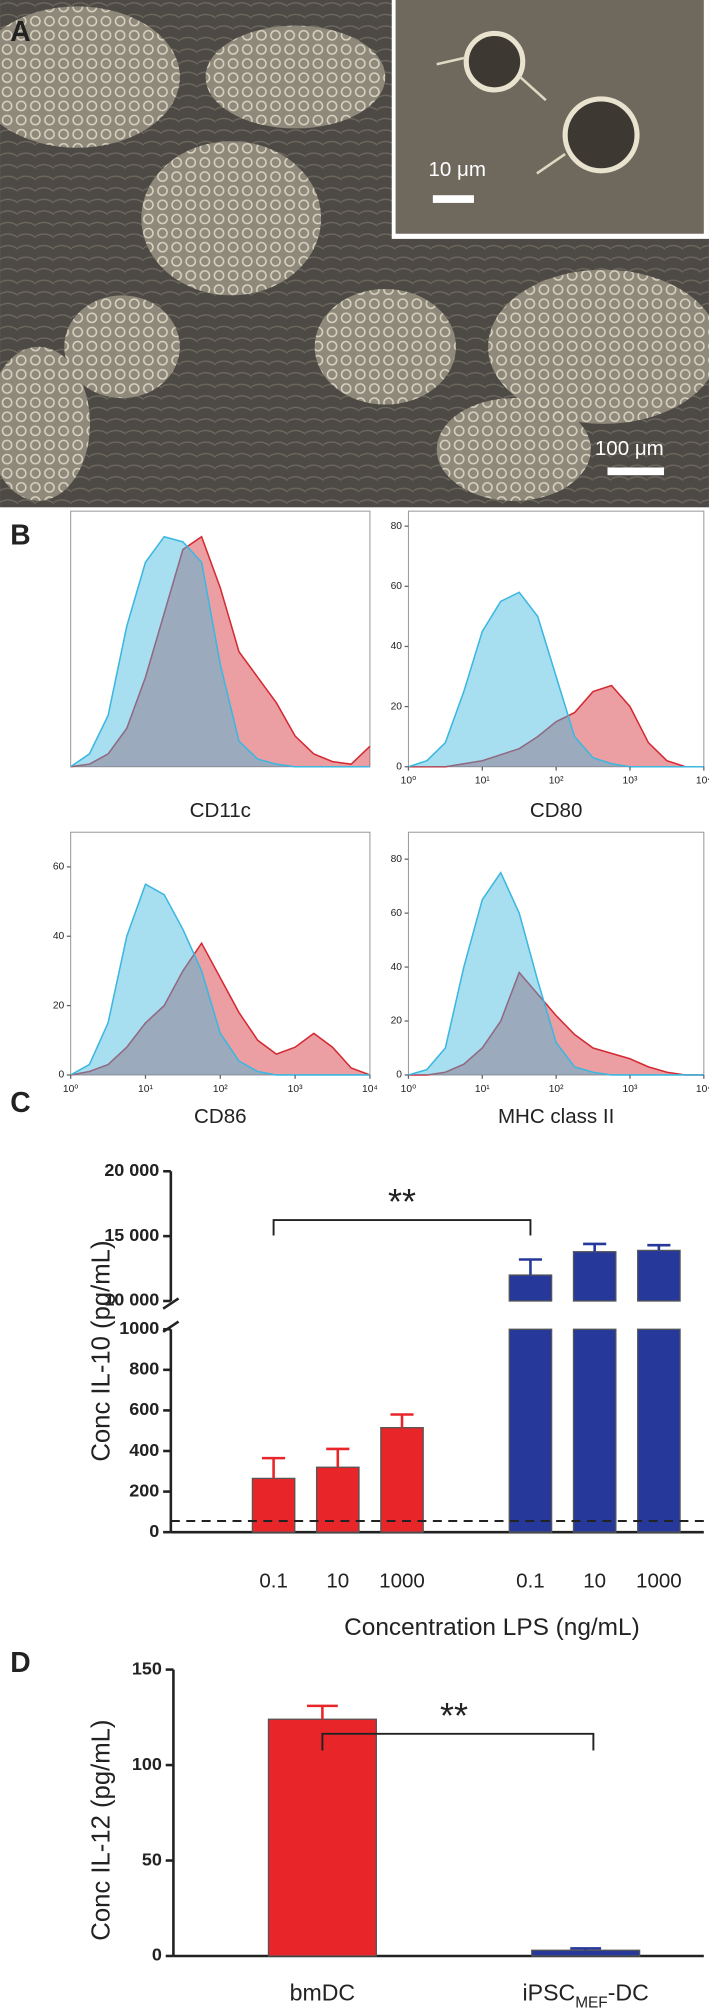 Image resolution: width=709 pixels, height=2008 pixels. I want to click on label-part: -DC, so click(628, 1993).